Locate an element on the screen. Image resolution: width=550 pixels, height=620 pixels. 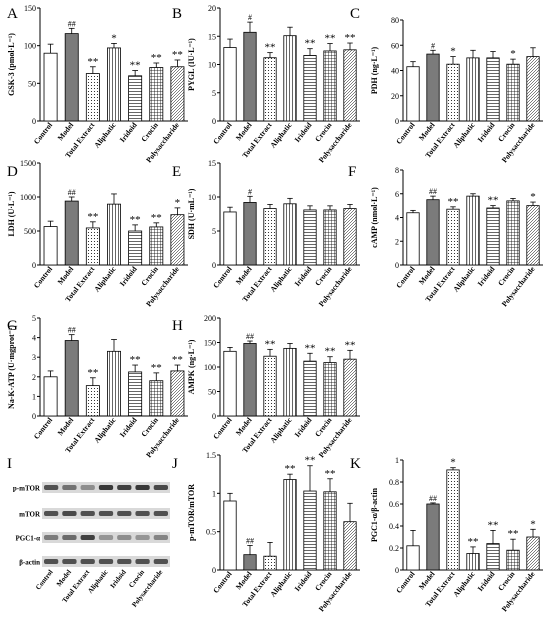
panel-letter: F is located at coordinates (352, 172).